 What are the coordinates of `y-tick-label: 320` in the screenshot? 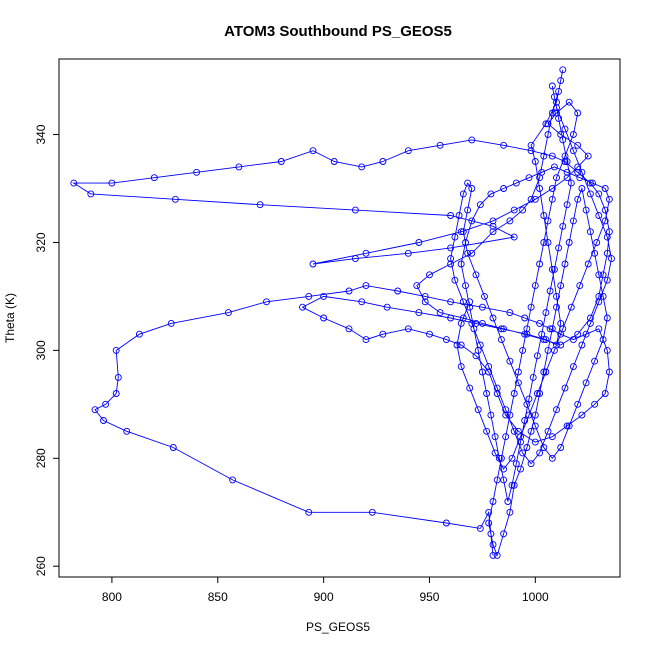 It's located at (41, 242).